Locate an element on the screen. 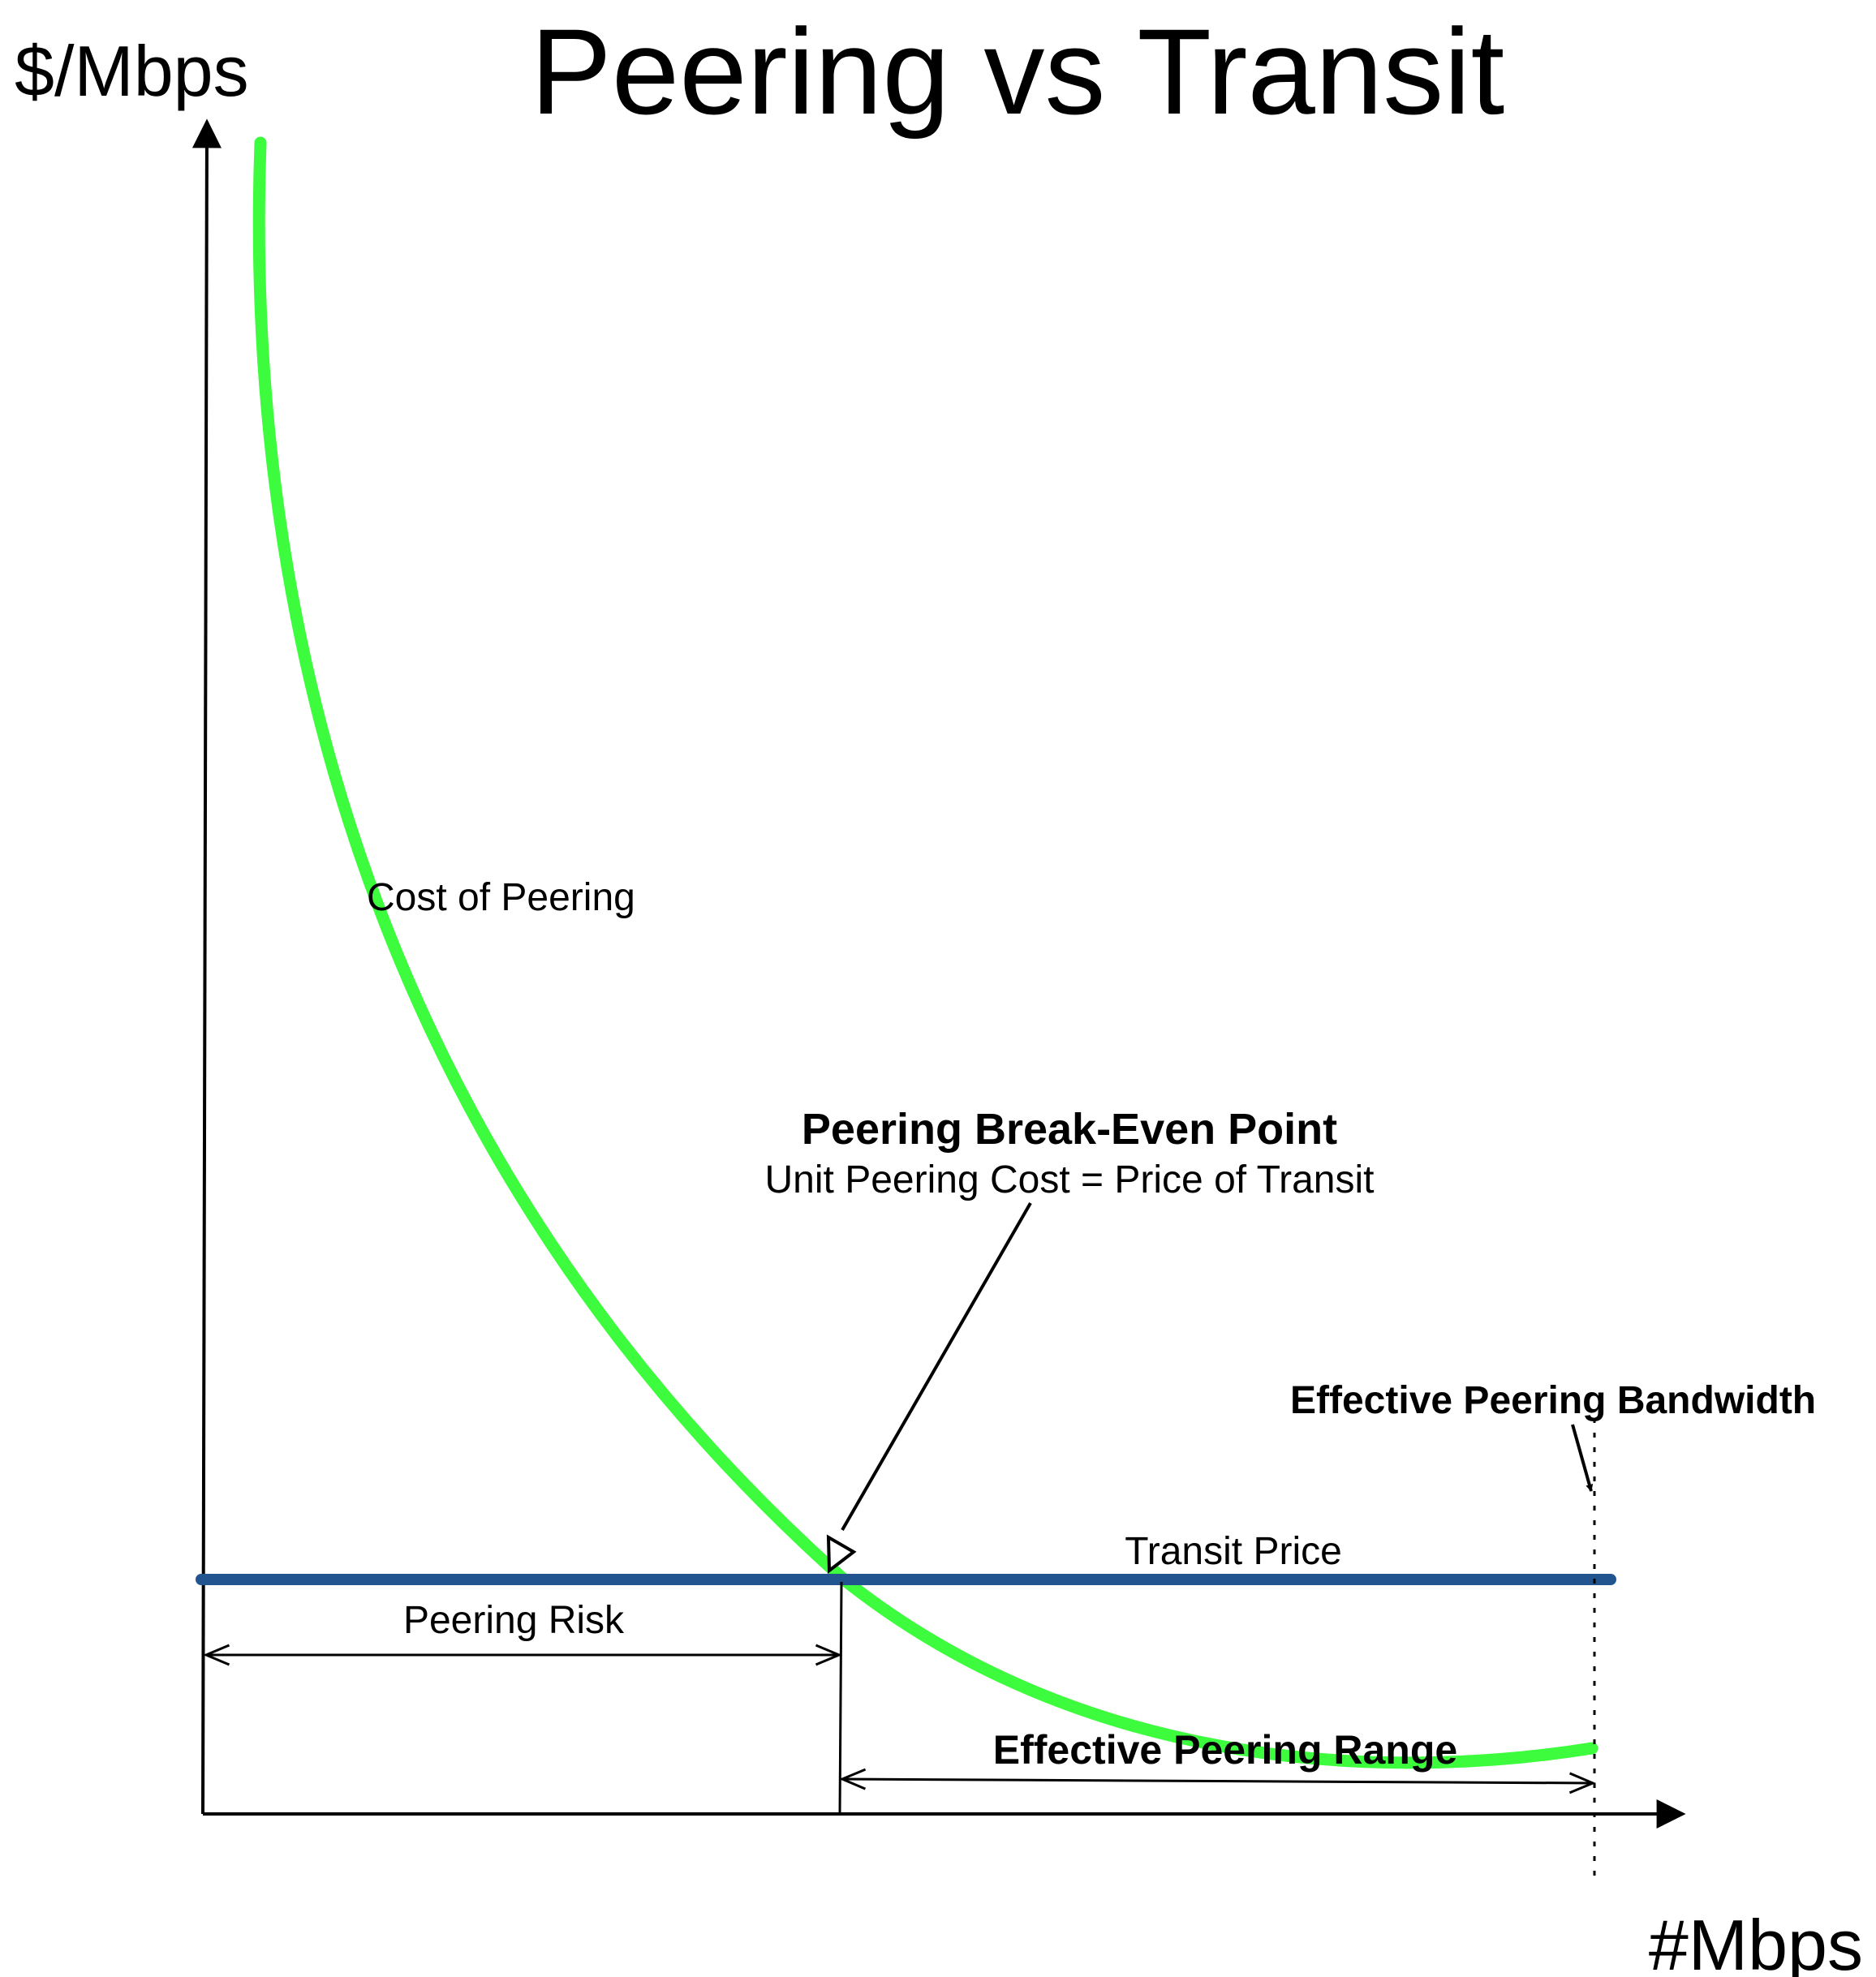 Image resolution: width=1876 pixels, height=1977 pixels. effective-range-label: Effective Peering Range is located at coordinates (1225, 1750).